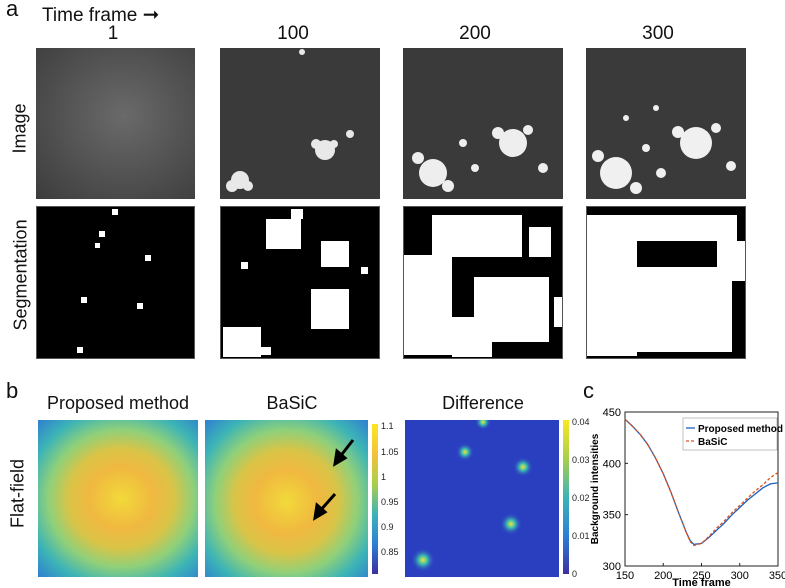 The image size is (785, 588). Describe the element at coordinates (387, 426) in the screenshot. I see `colorbar1-tick-1-1: 1.1` at that location.